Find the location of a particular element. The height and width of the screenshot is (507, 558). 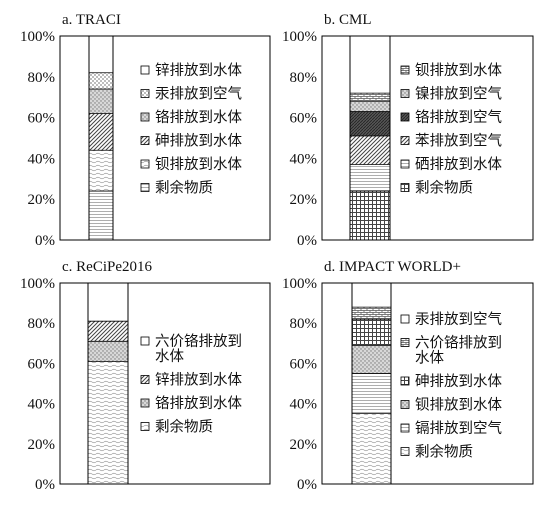

legend-item: 苯排放到空气 is located at coordinates (451, 141).